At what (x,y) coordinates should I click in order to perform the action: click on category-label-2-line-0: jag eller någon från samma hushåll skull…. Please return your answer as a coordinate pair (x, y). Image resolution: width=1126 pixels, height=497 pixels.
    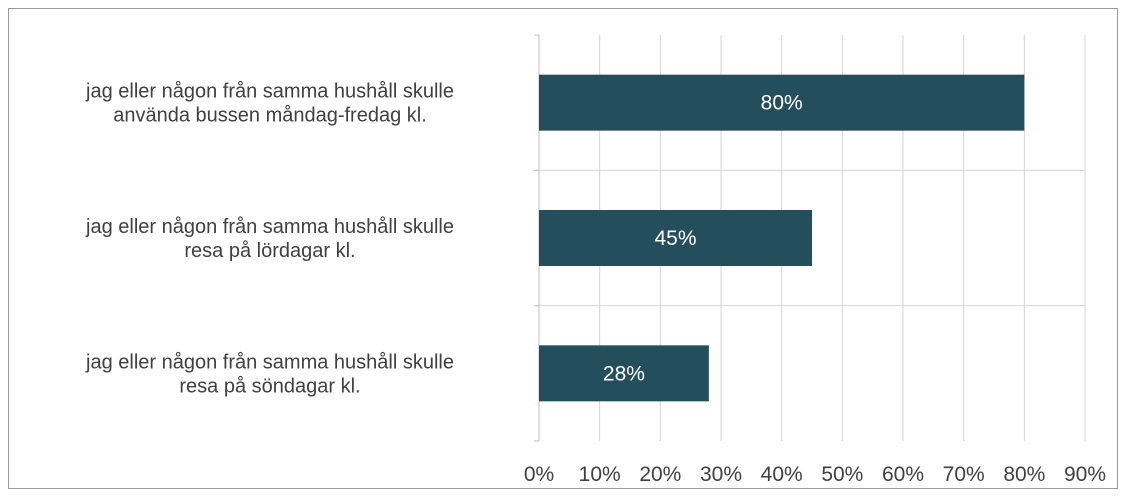
    Looking at the image, I should click on (269, 362).